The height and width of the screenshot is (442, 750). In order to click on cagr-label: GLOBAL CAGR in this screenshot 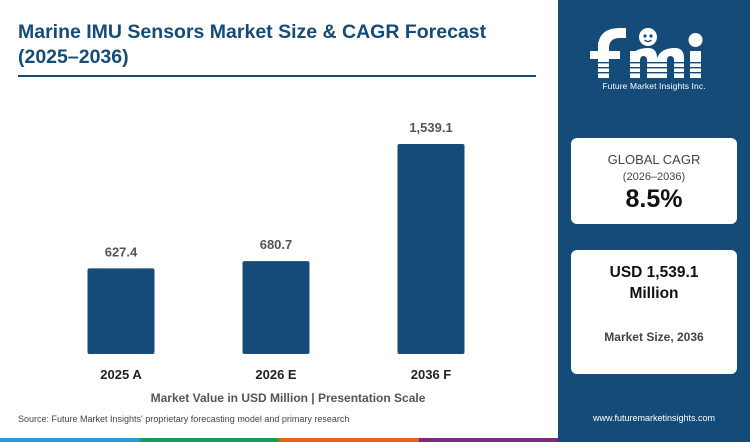, I will do `click(654, 159)`.